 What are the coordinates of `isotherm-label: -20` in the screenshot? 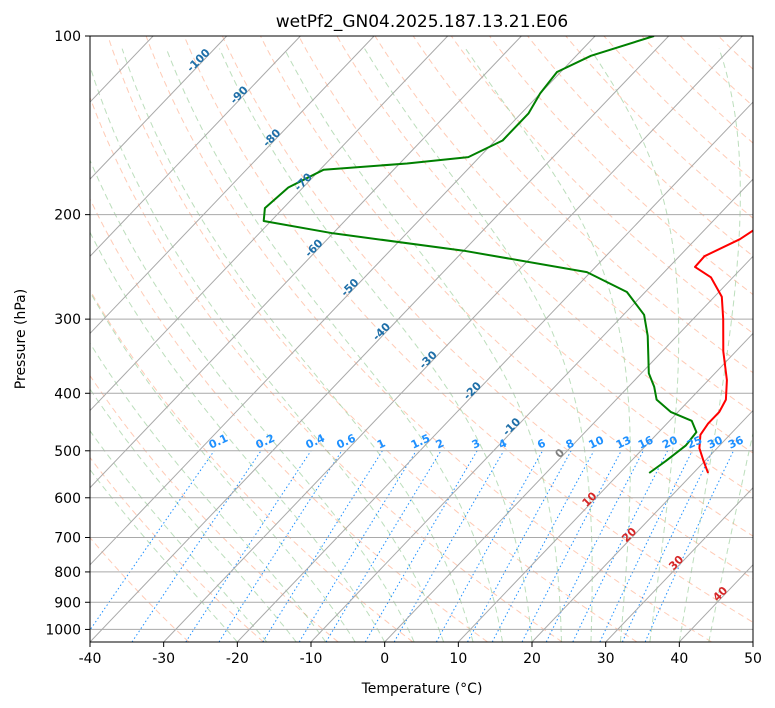 It's located at (472, 390).